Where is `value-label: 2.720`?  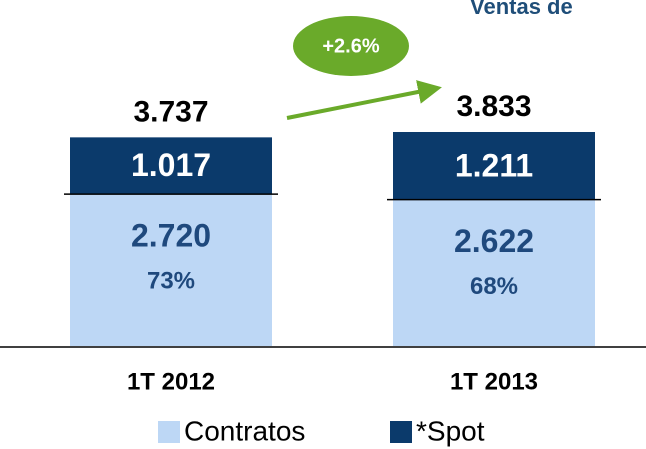
value-label: 2.720 is located at coordinates (171, 236).